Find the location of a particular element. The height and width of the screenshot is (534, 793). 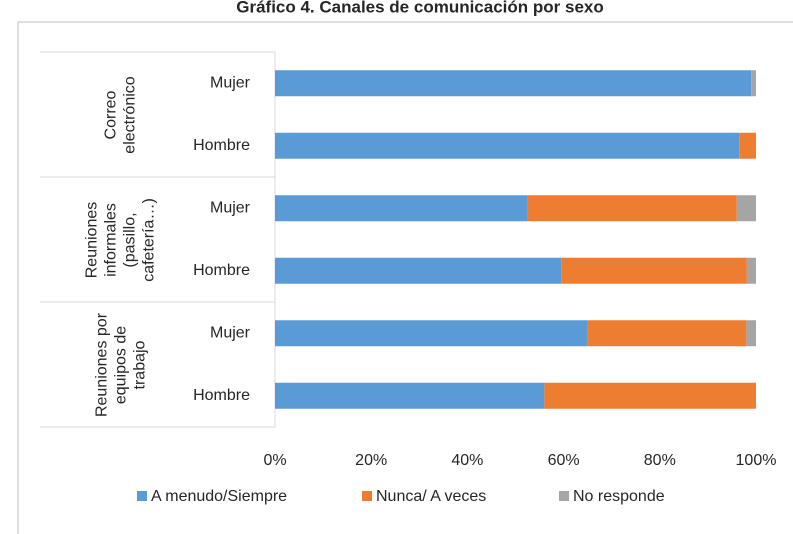

legend-label: A menudo/Siempre is located at coordinates (219, 496).